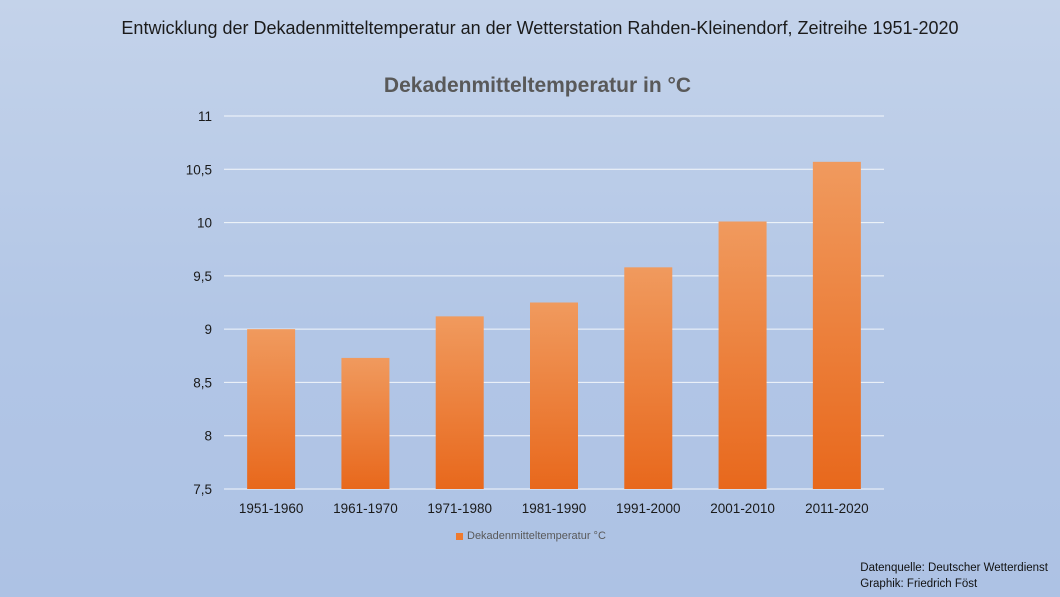  What do you see at coordinates (742, 508) in the screenshot?
I see `x-tick-label: 2001-2010` at bounding box center [742, 508].